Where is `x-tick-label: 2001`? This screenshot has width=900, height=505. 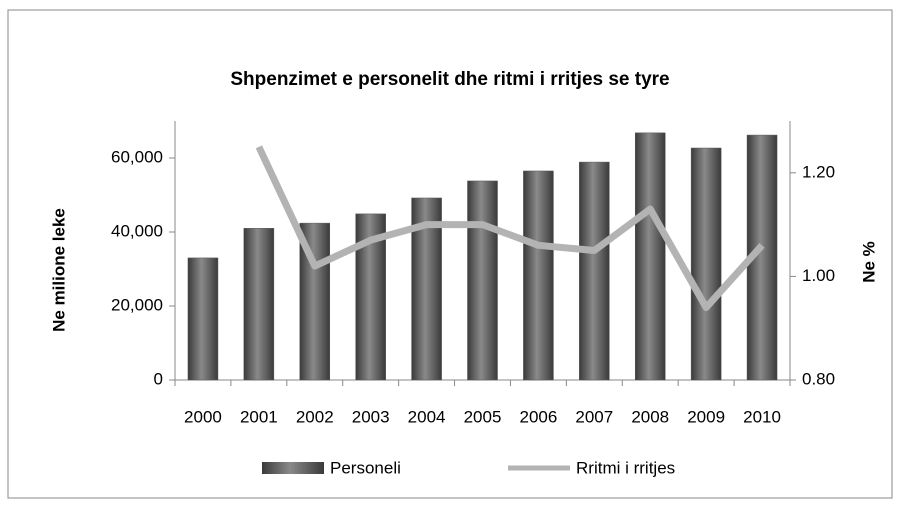
x-tick-label: 2001 is located at coordinates (259, 416).